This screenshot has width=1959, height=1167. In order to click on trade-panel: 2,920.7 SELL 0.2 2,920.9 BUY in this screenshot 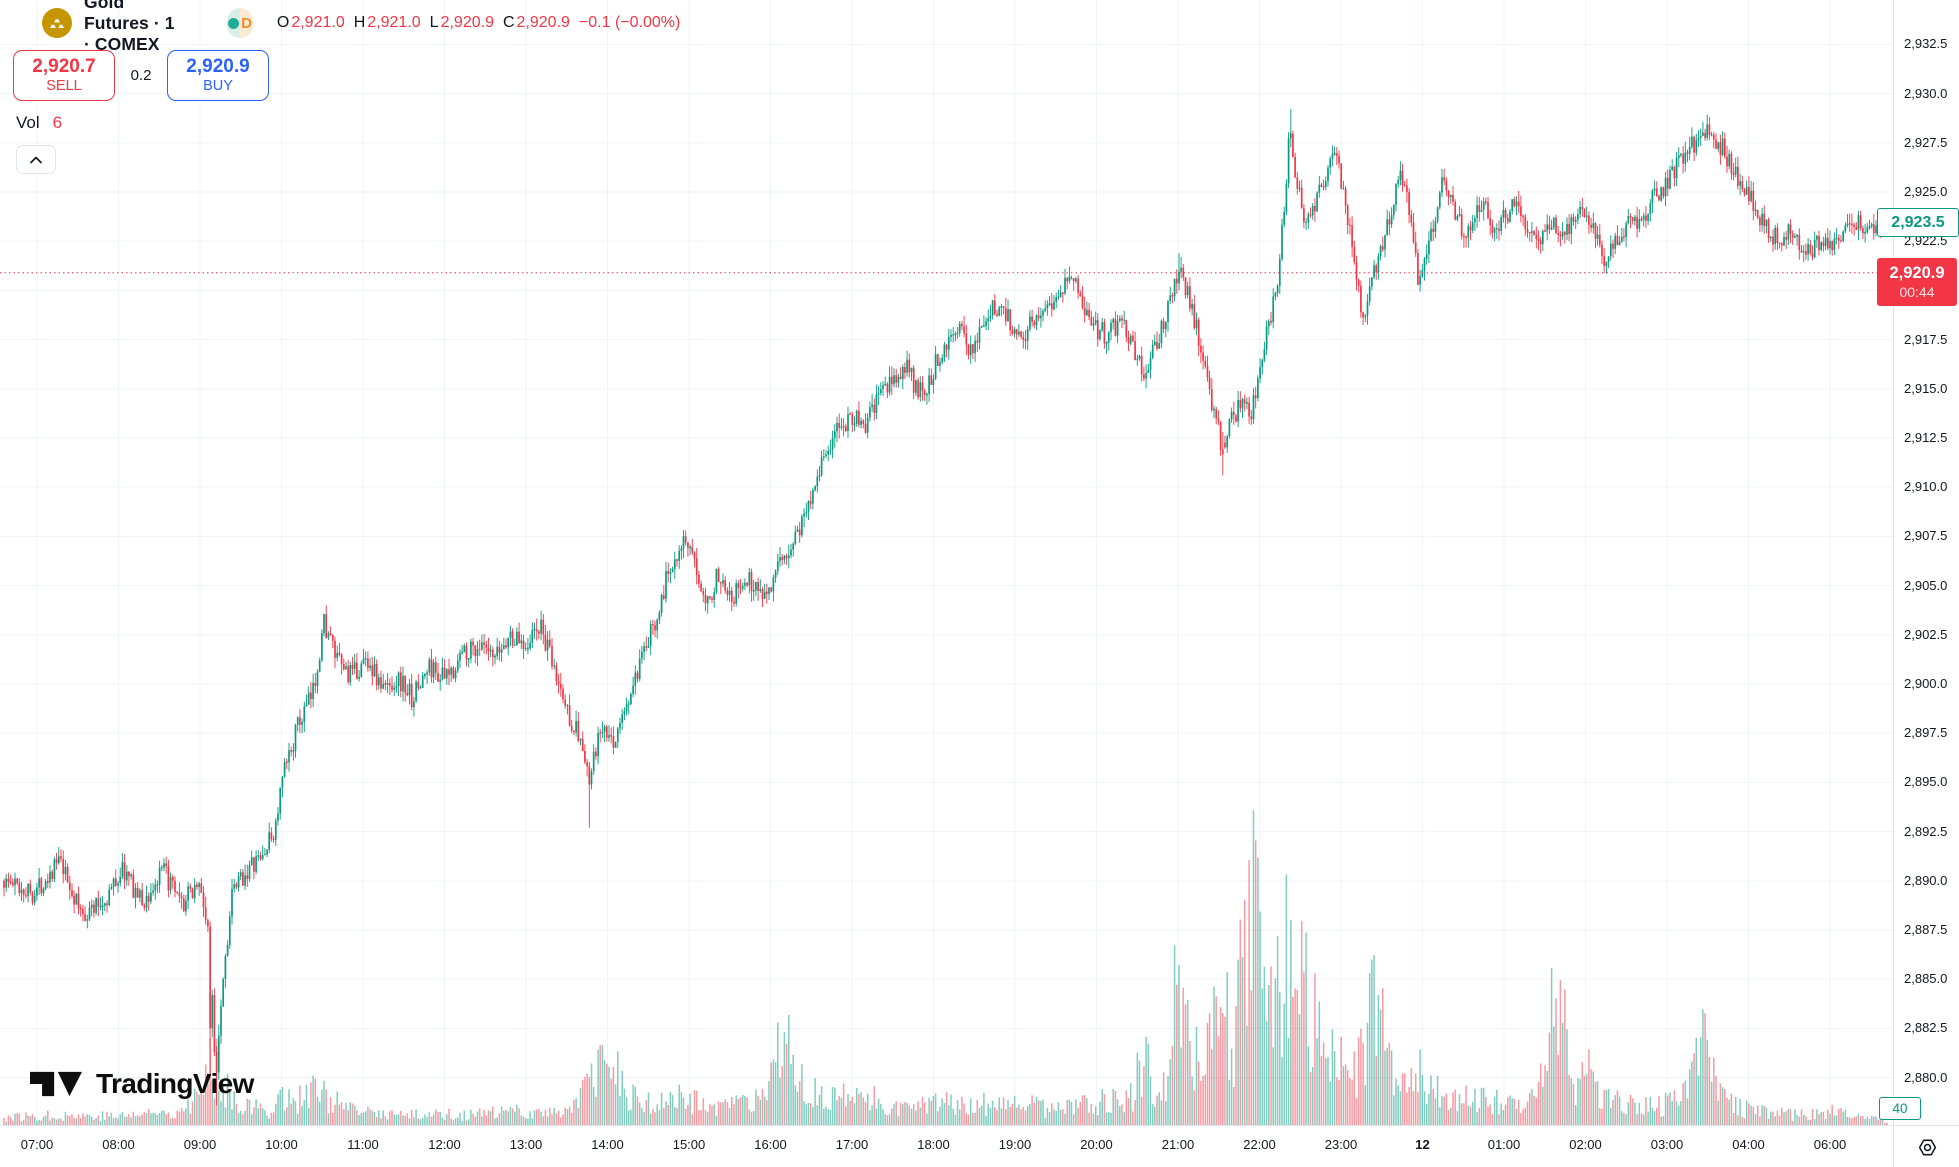, I will do `click(141, 75)`.